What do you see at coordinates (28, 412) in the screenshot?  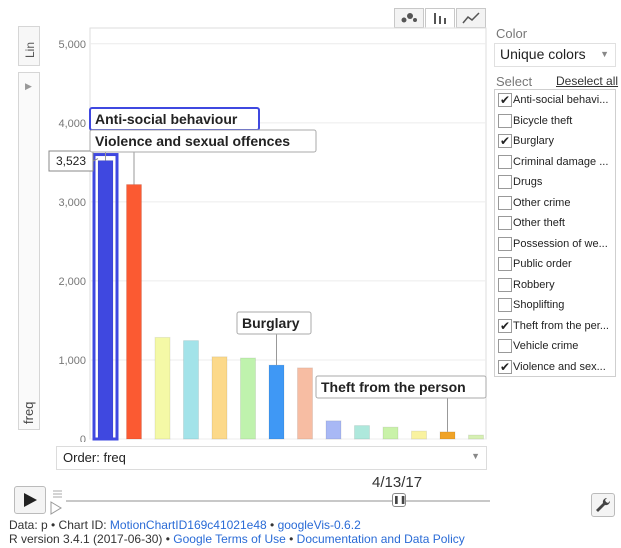 I see `y-axis-label: freq` at bounding box center [28, 412].